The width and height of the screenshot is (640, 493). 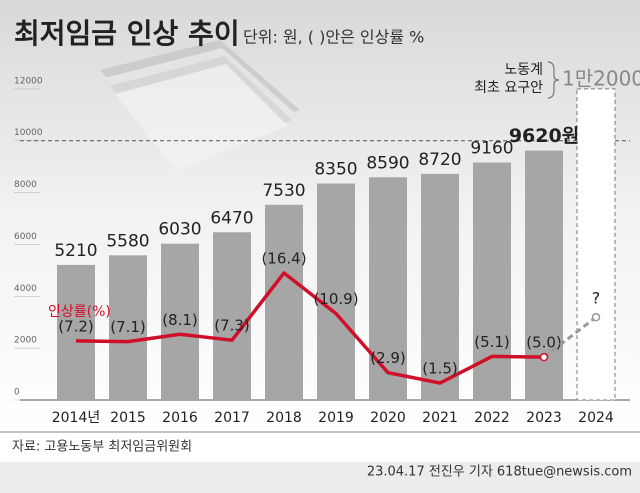 What do you see at coordinates (596, 244) in the screenshot?
I see `demand-box` at bounding box center [596, 244].